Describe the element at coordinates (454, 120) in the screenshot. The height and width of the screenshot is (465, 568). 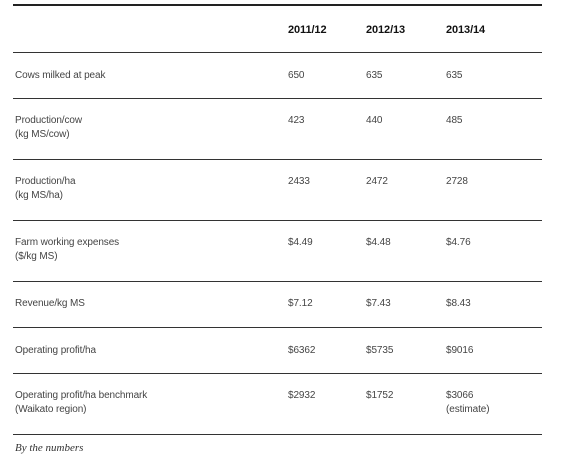
I see `cell-2013-14: 485` at that location.